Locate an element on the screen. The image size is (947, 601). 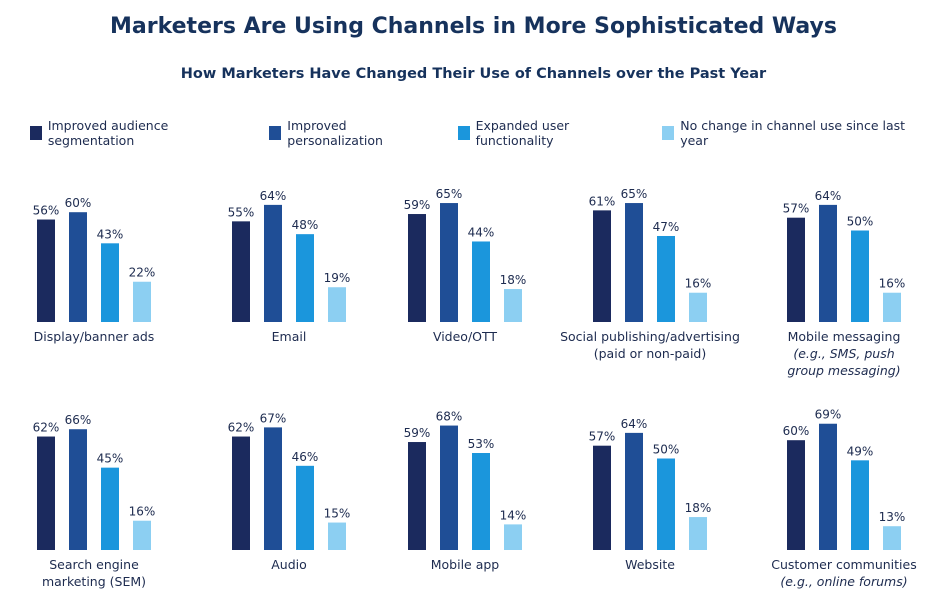
bar-value-label: 68% is located at coordinates (449, 417).